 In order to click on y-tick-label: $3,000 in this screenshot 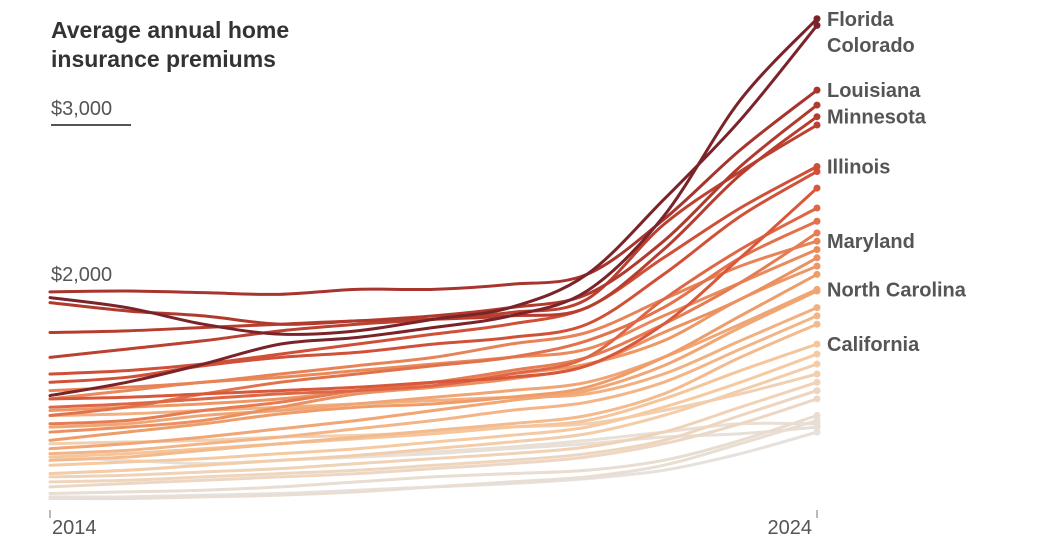, I will do `click(81, 109)`.